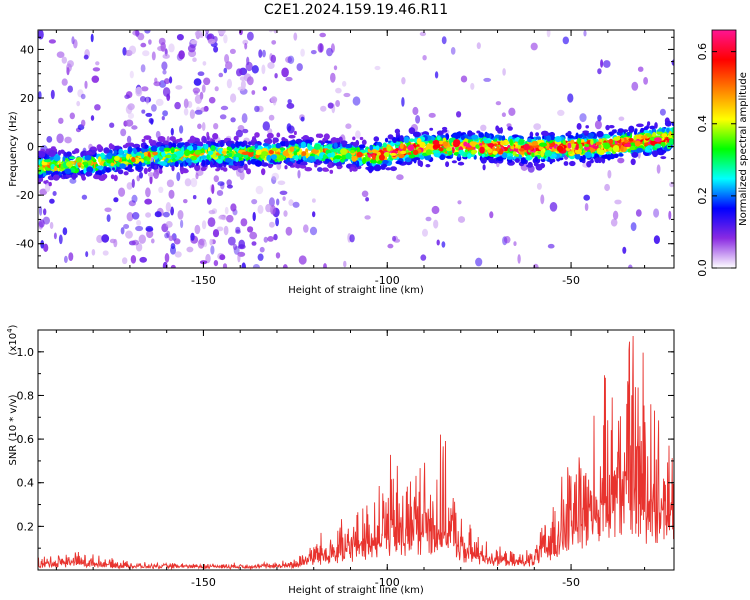 The image size is (750, 600). I want to click on colorbar-gradient, so click(724, 149).